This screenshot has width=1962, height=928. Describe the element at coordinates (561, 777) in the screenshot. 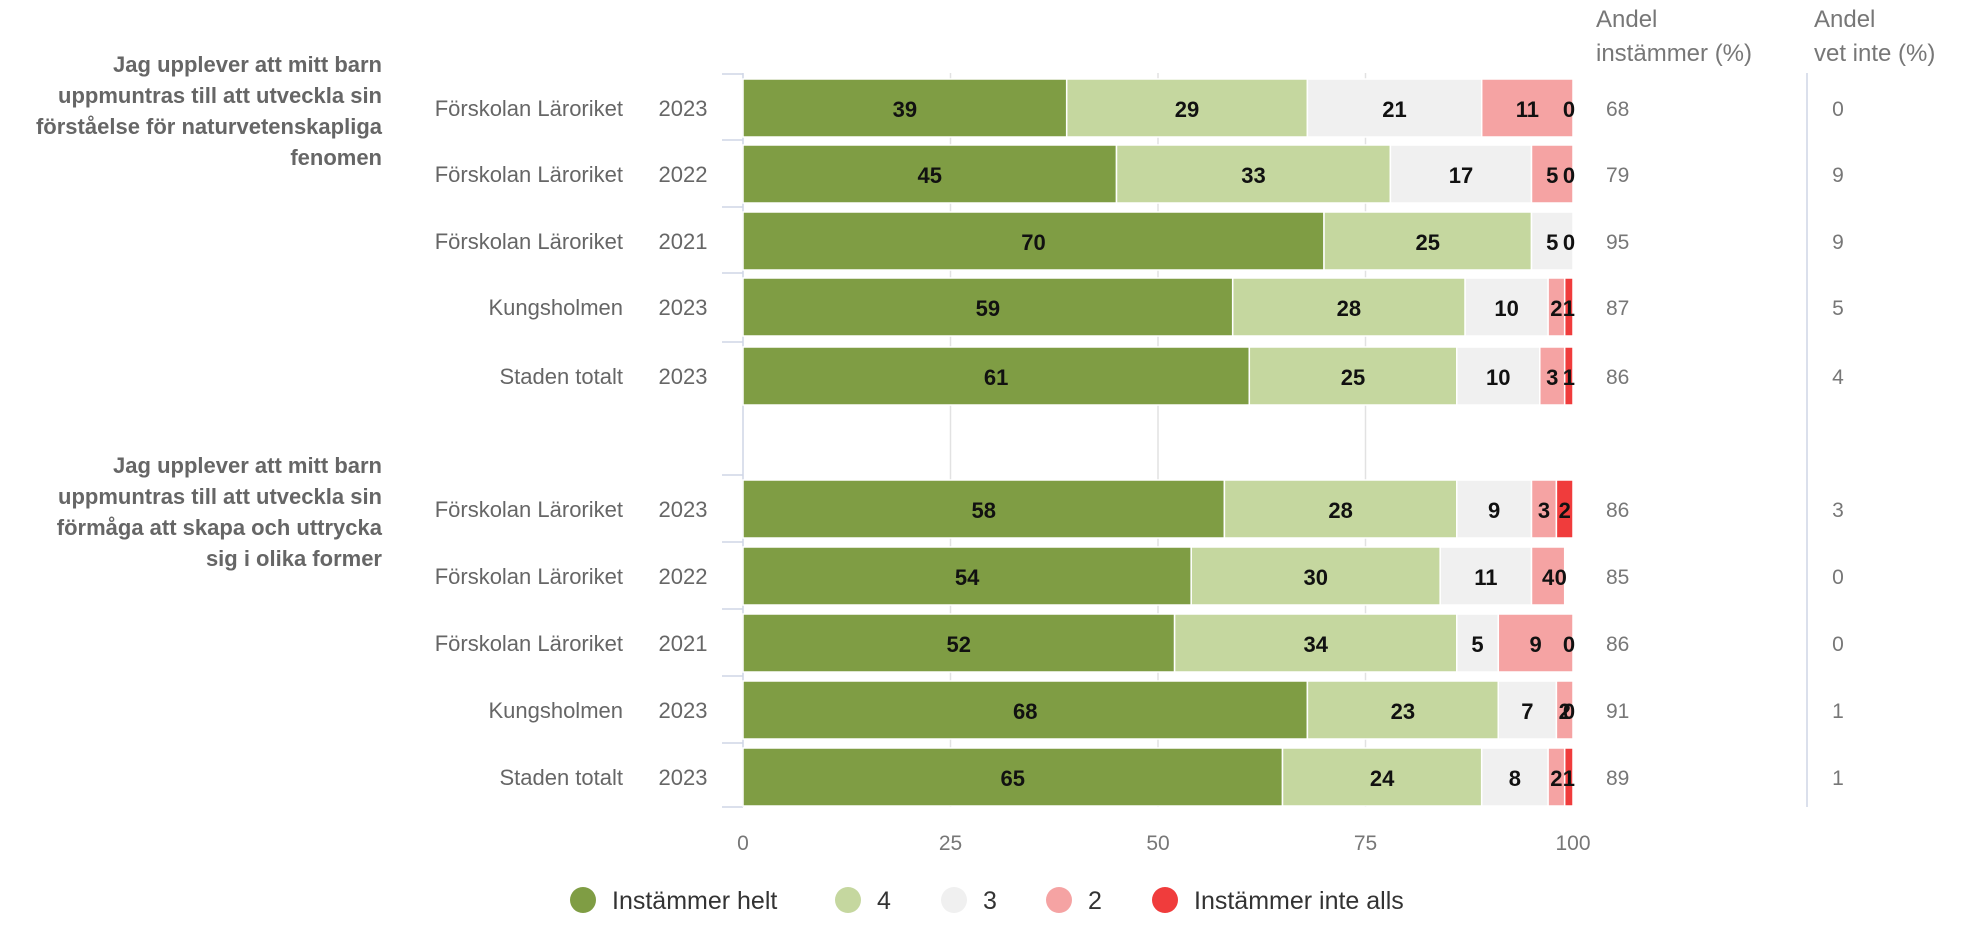

I see `row-unit-label: Staden totalt` at that location.